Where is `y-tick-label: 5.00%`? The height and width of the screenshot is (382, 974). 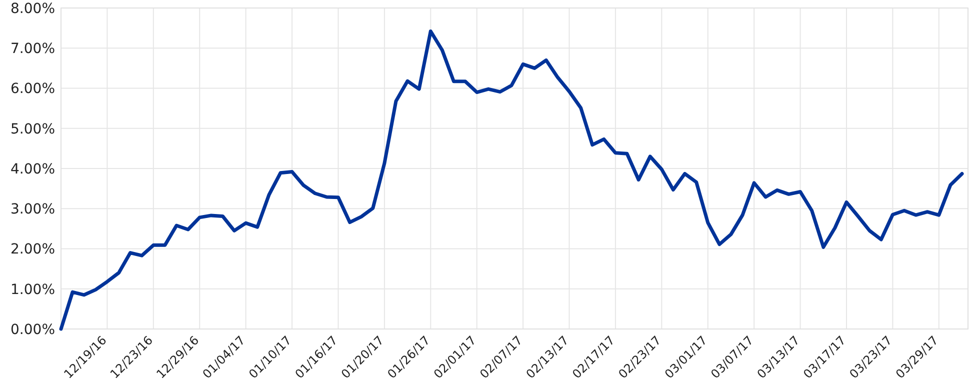
y-tick-label: 5.00% is located at coordinates (32, 129).